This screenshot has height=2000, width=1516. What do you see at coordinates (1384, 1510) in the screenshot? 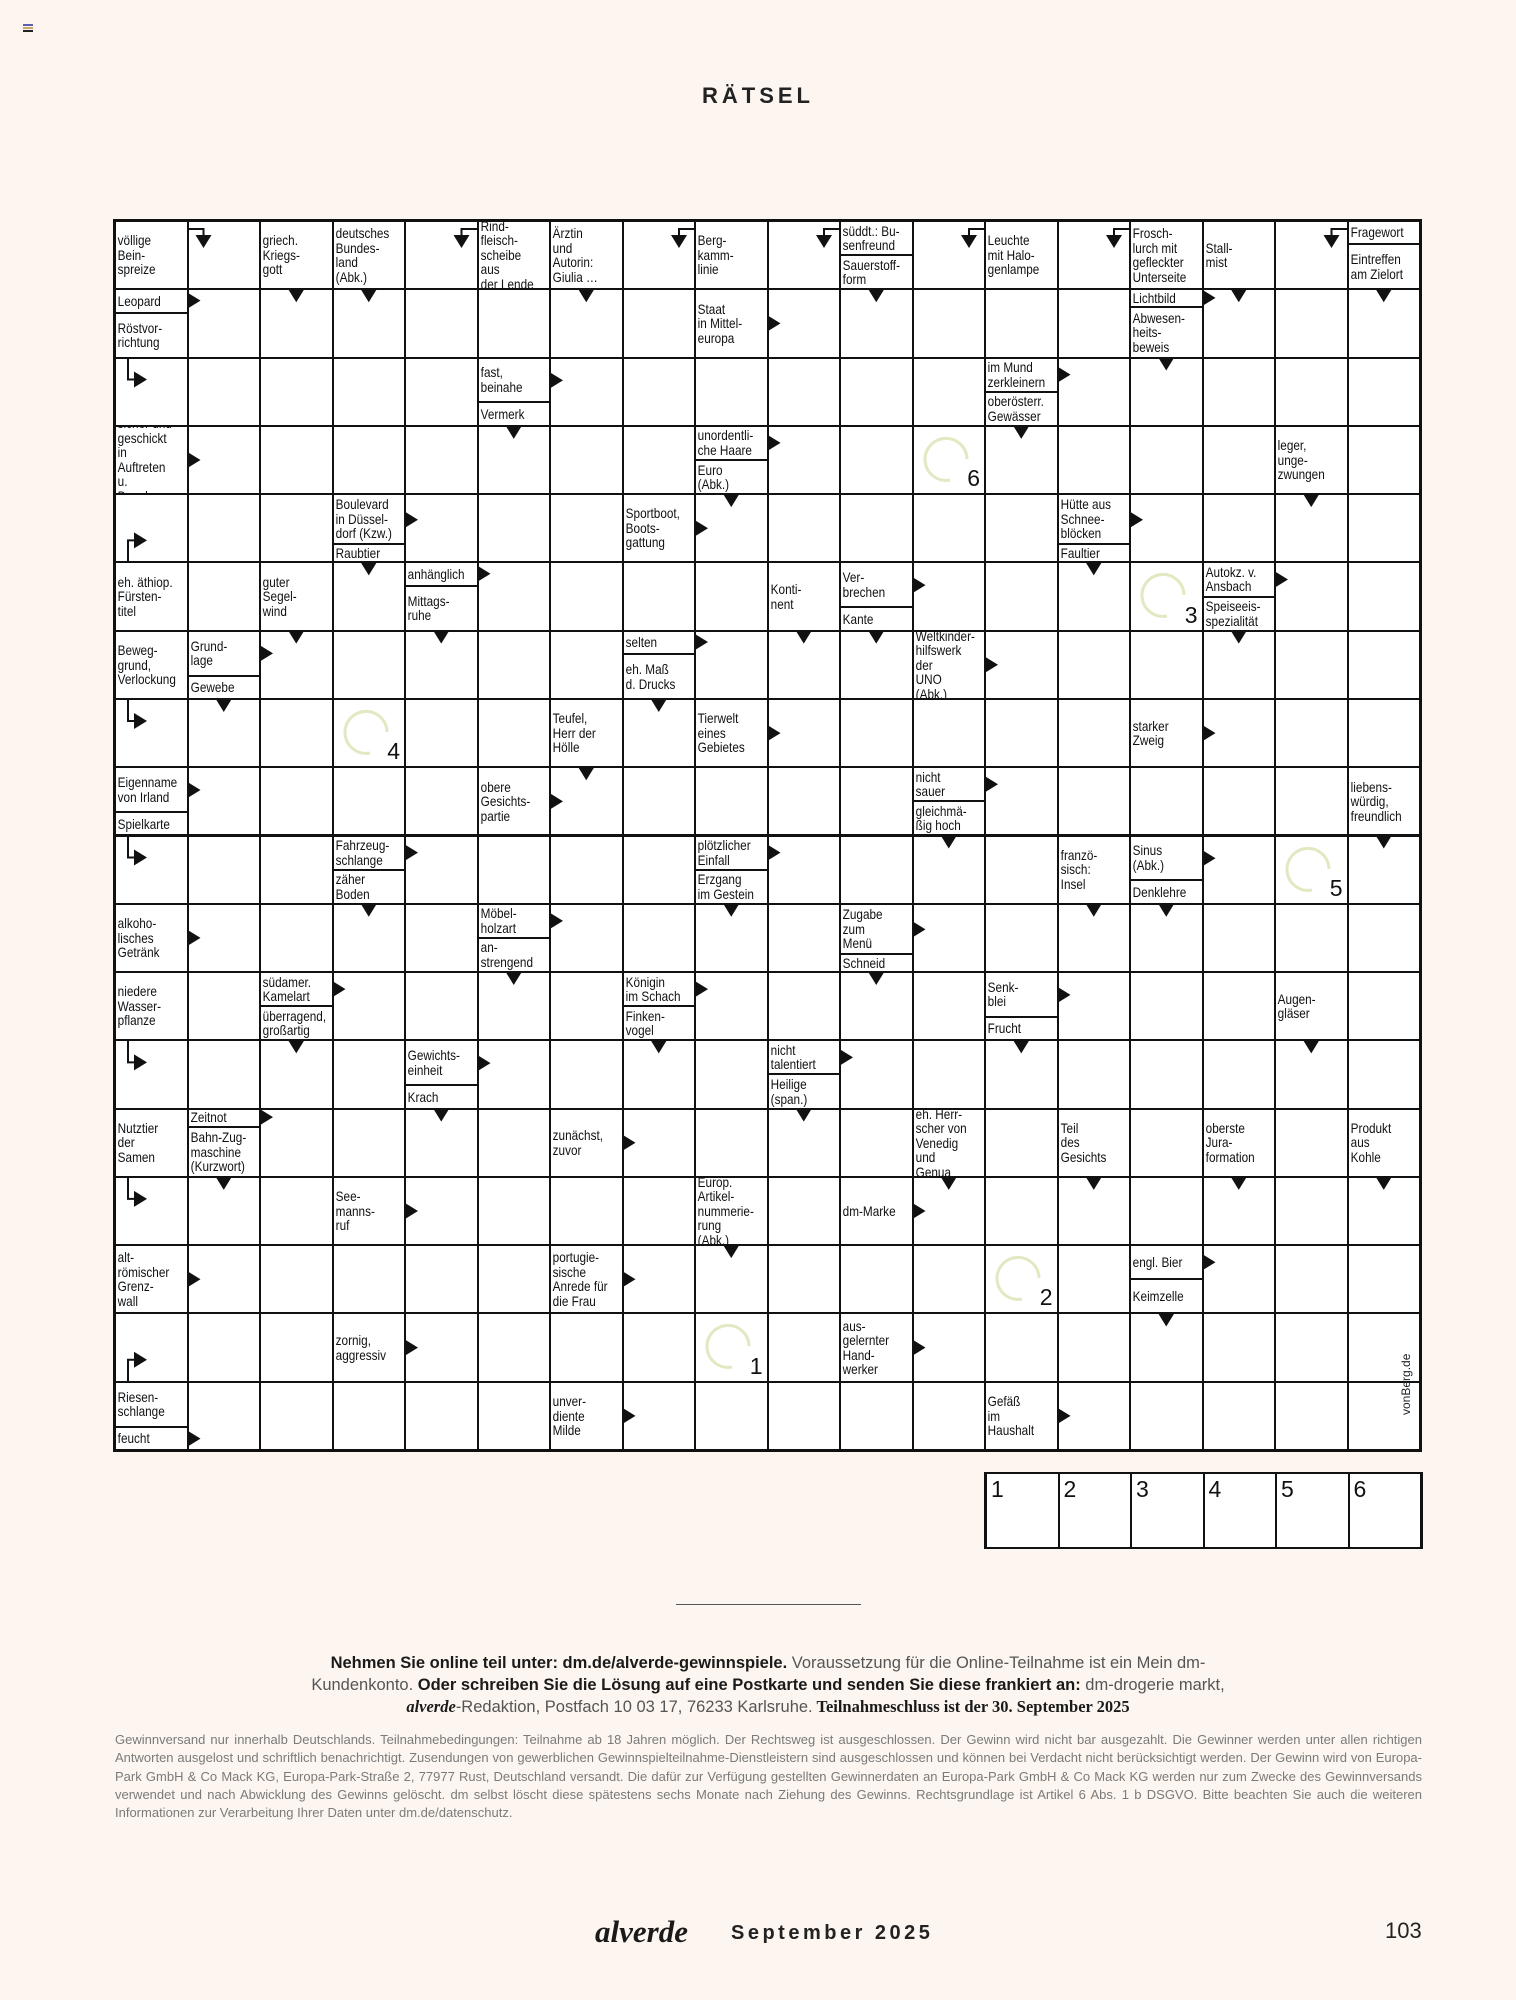
I see `solution-box: 6` at bounding box center [1384, 1510].